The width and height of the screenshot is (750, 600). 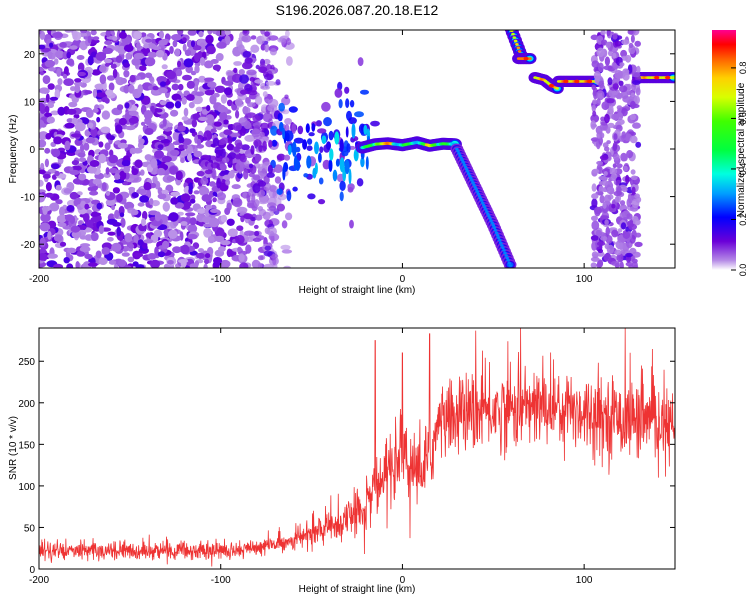 What do you see at coordinates (39, 580) in the screenshot?
I see `snr-x-tick-label: -200` at bounding box center [39, 580].